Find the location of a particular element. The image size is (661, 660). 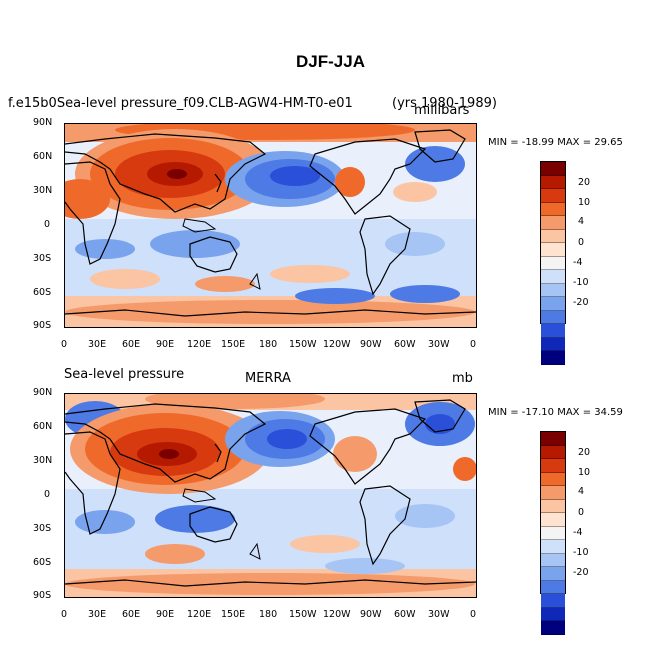

panel-model-minmax: MIN = -18.99 MAX = 29.65 is located at coordinates (555, 142).